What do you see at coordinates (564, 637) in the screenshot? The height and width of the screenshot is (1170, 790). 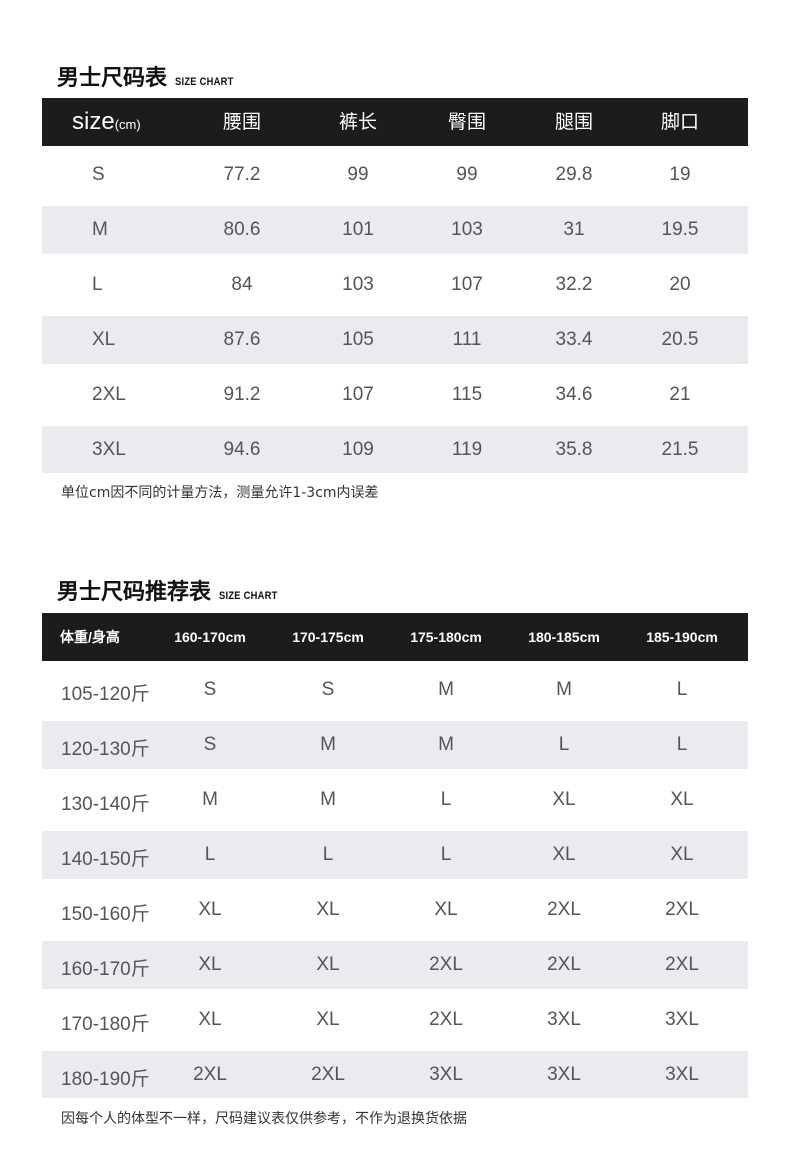 I see `header-height-range: 180-185cm` at bounding box center [564, 637].